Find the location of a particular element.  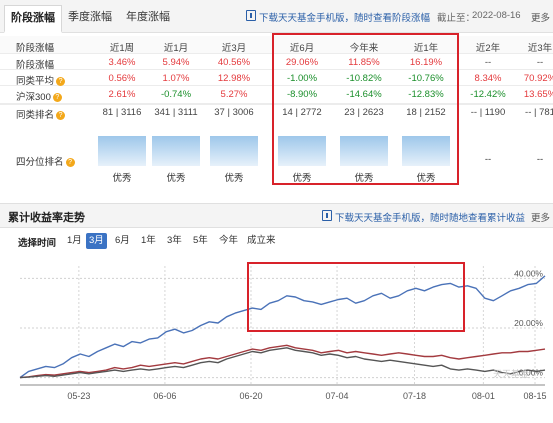

row-label: 同类排名? is located at coordinates (41, 114).